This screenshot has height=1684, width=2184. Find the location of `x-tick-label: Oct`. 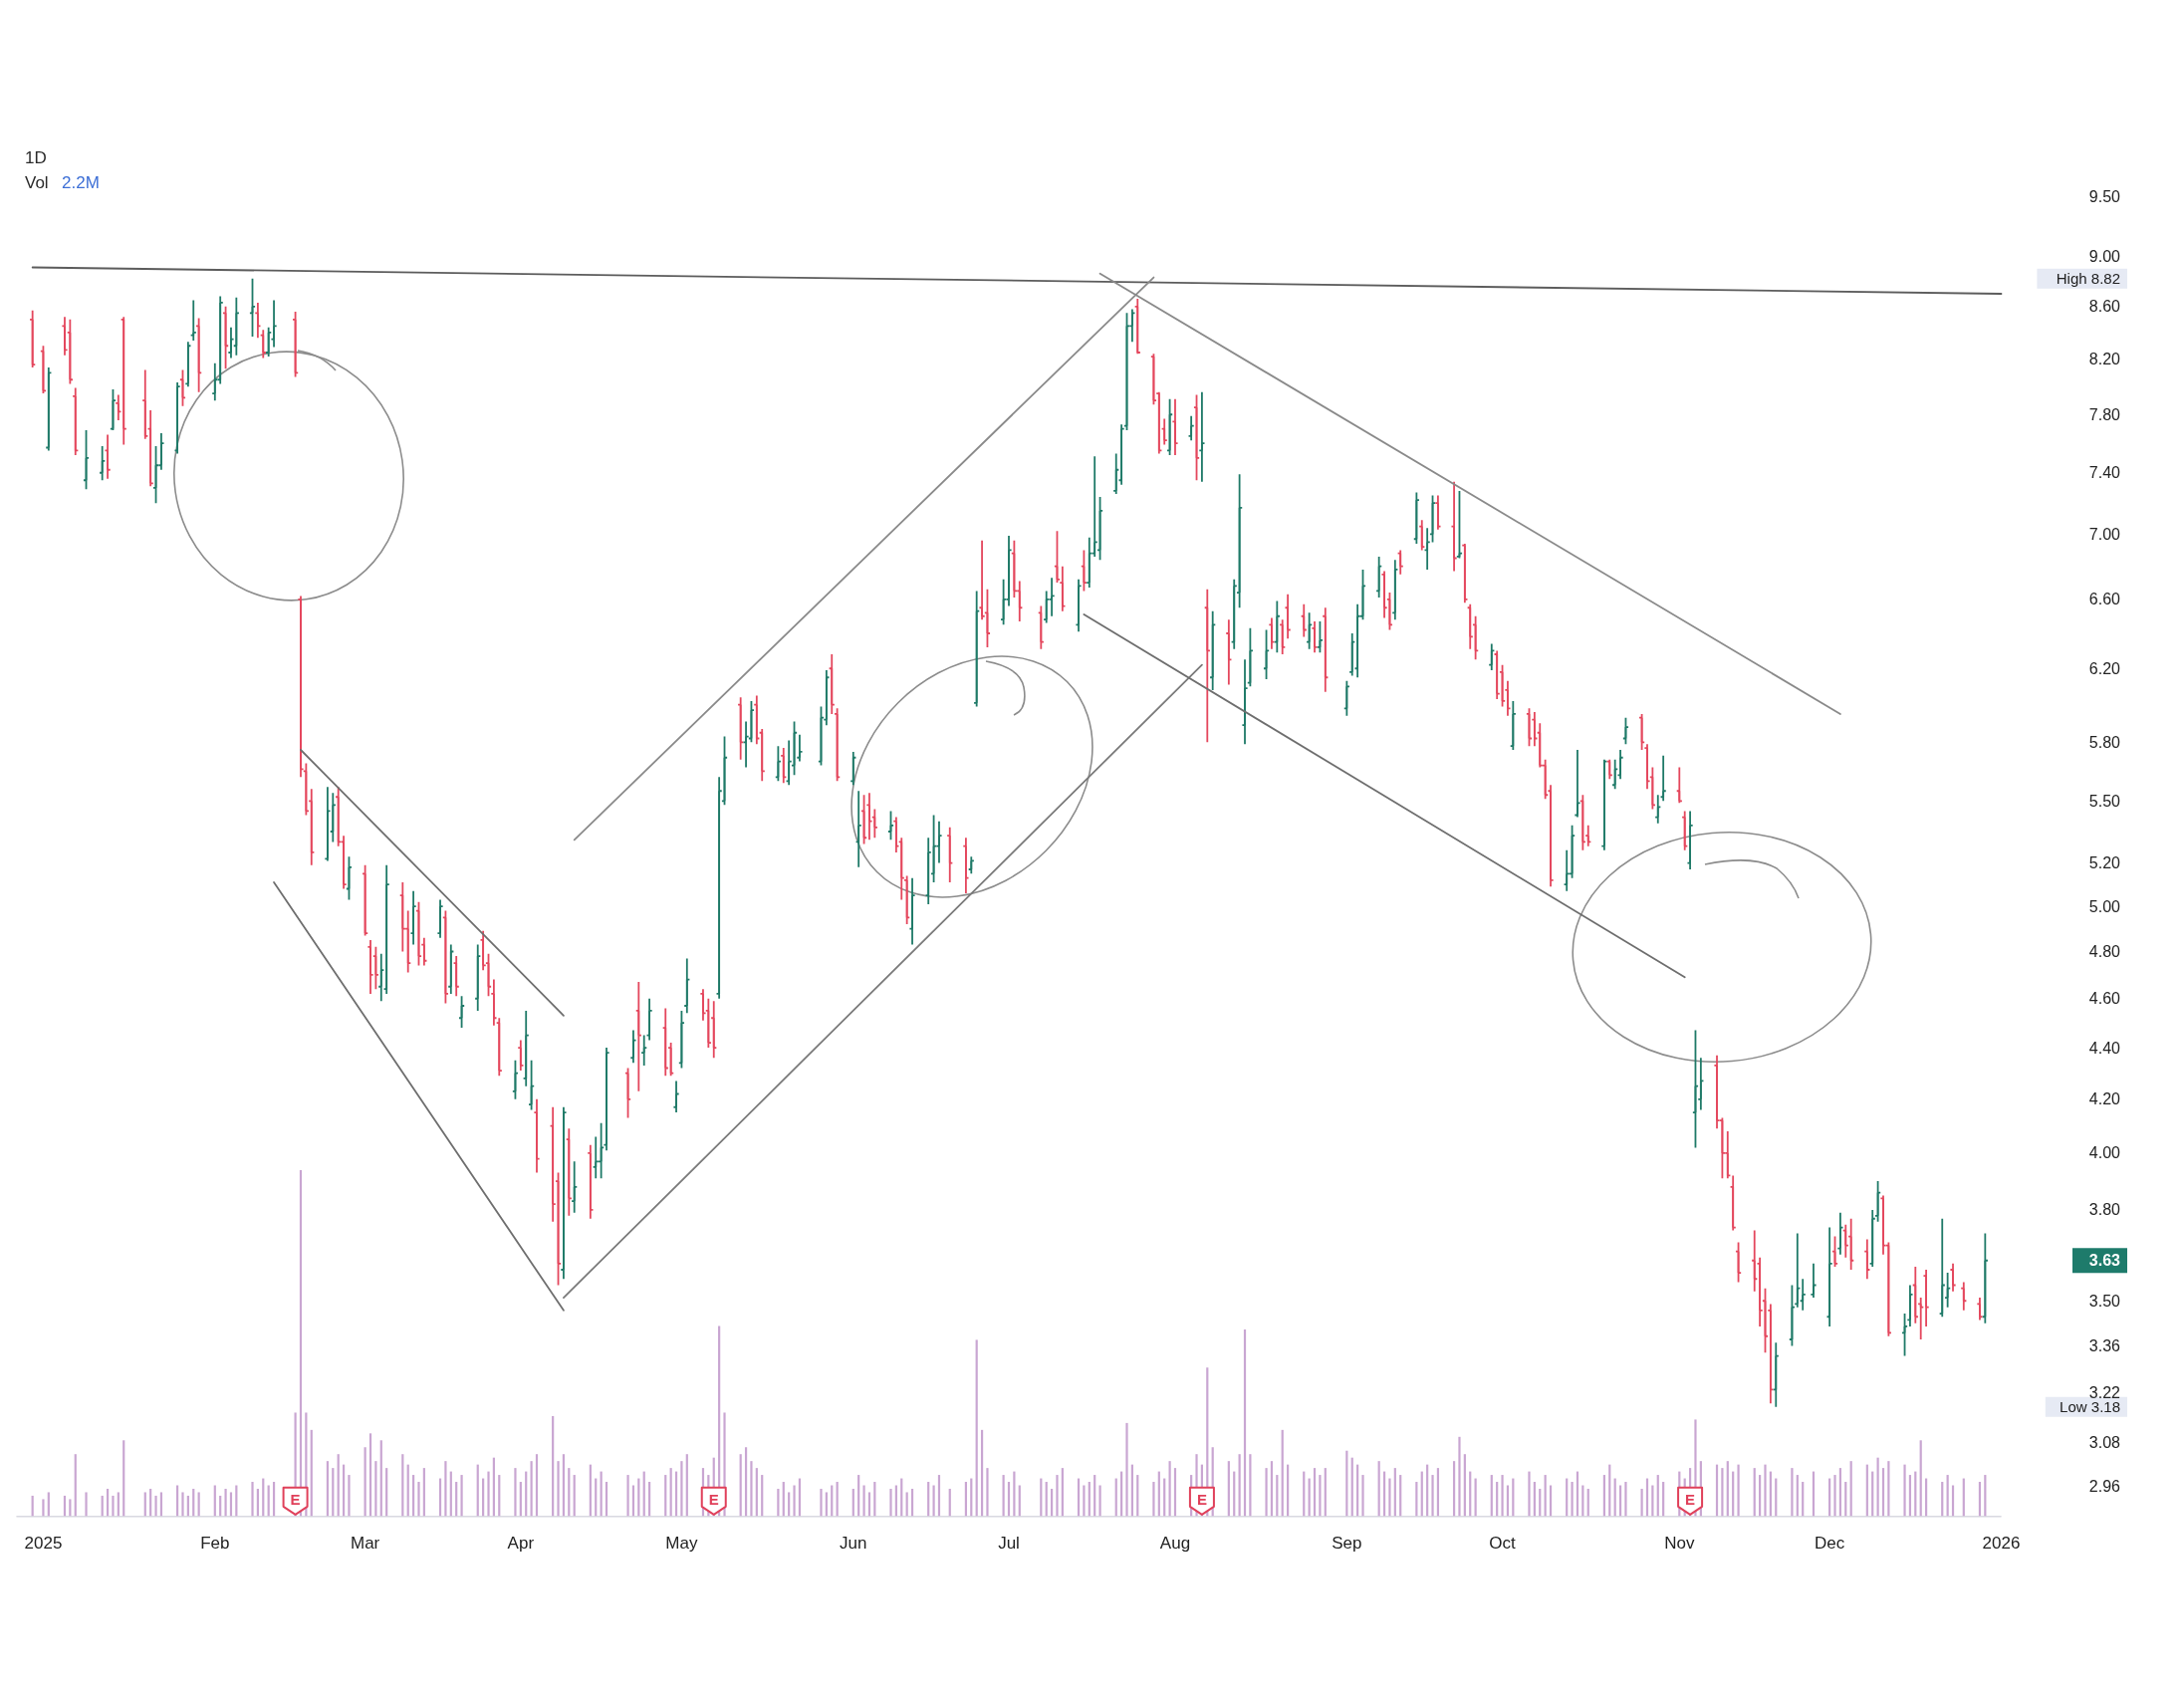

x-tick-label: Oct is located at coordinates (1503, 1543).